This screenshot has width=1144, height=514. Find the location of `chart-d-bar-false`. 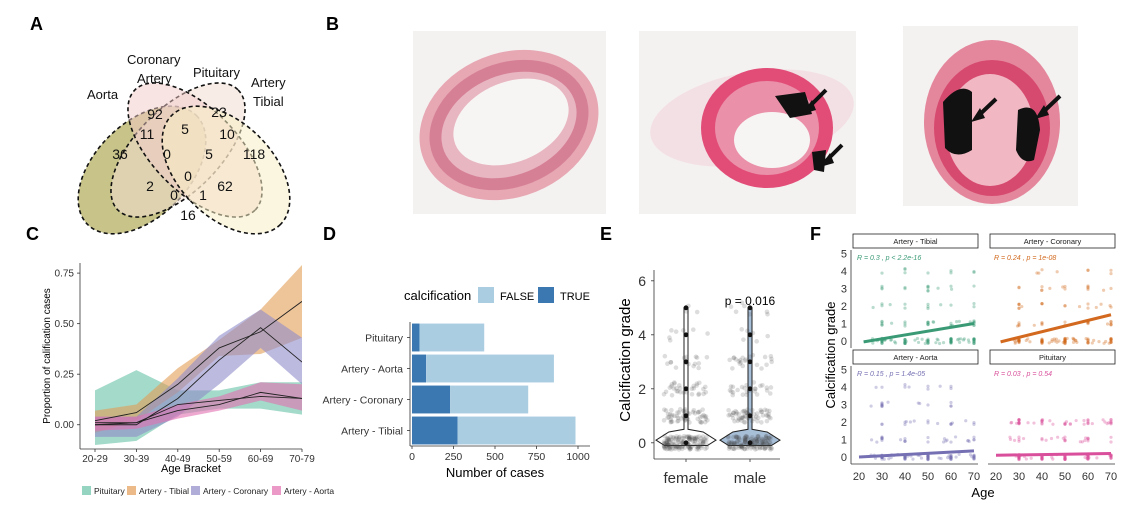

chart-d-bar-false is located at coordinates (452, 337).